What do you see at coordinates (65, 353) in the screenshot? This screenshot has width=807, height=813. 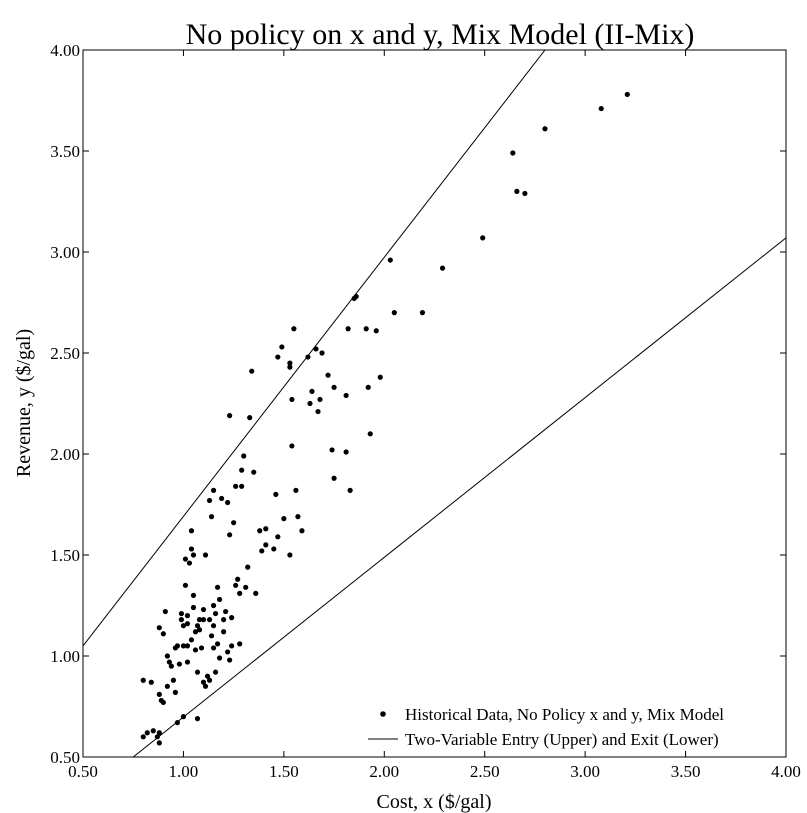 I see `y-tick-label: 2.50` at bounding box center [65, 353].